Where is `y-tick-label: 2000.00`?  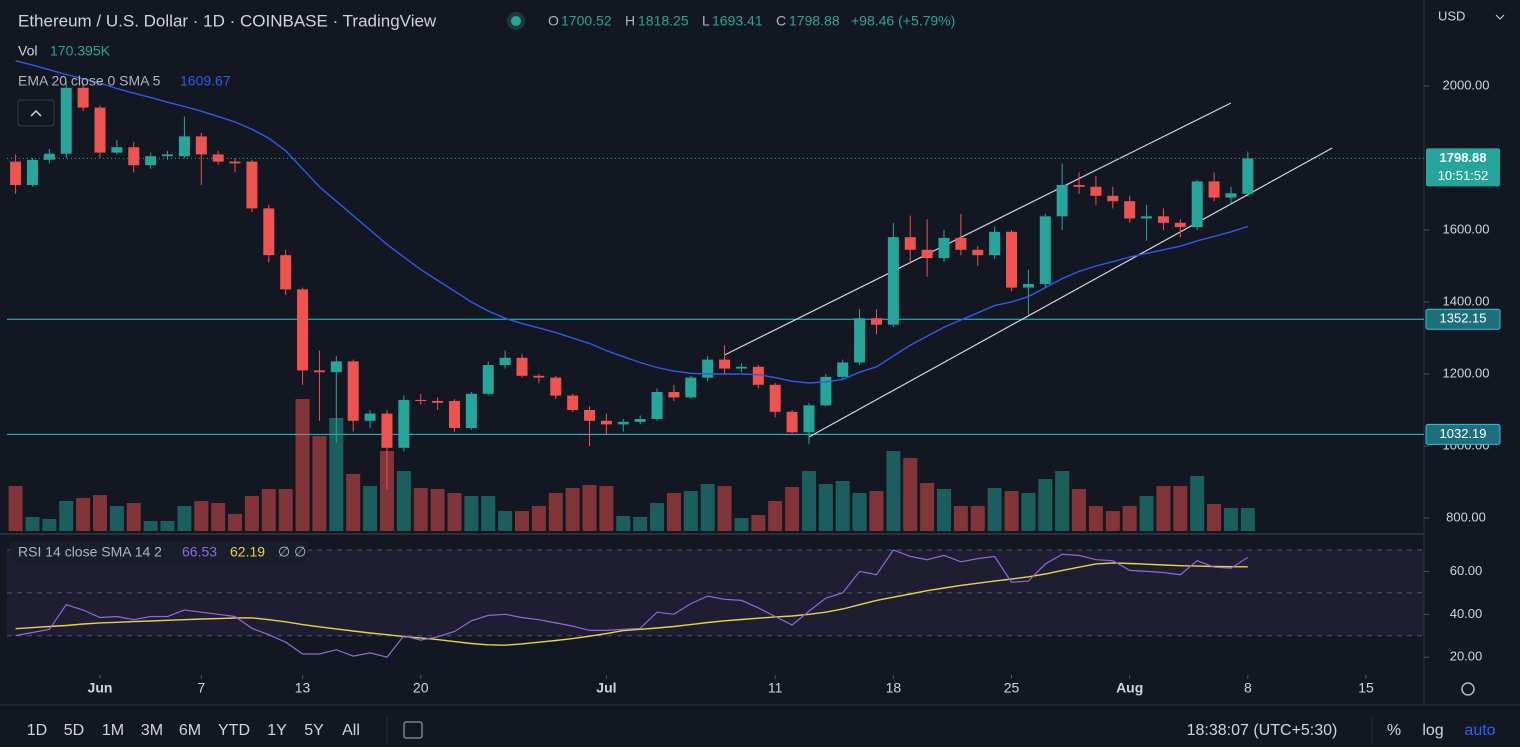 y-tick-label: 2000.00 is located at coordinates (1466, 84).